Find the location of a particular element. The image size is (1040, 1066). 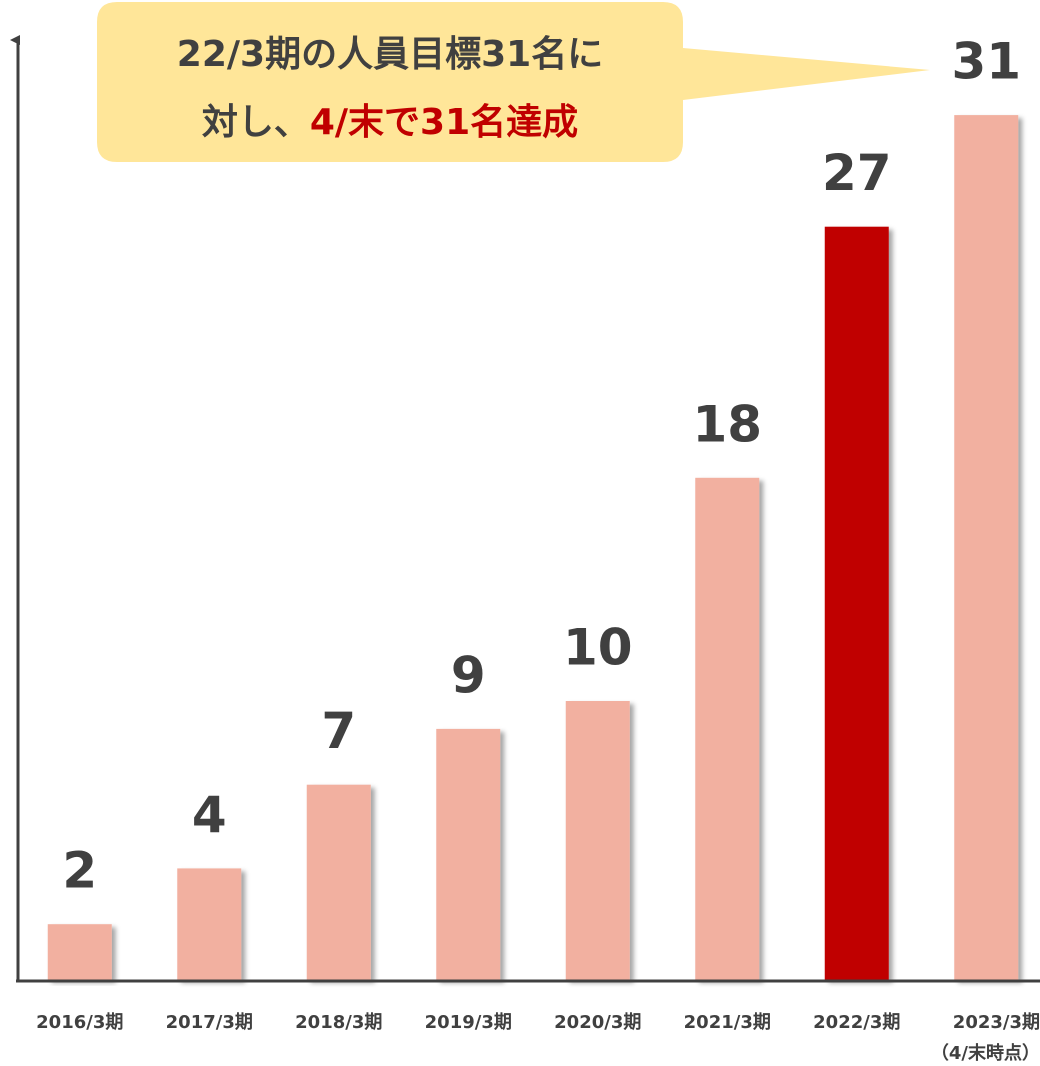

x-tick-label: 2017/3期 is located at coordinates (209, 1022).